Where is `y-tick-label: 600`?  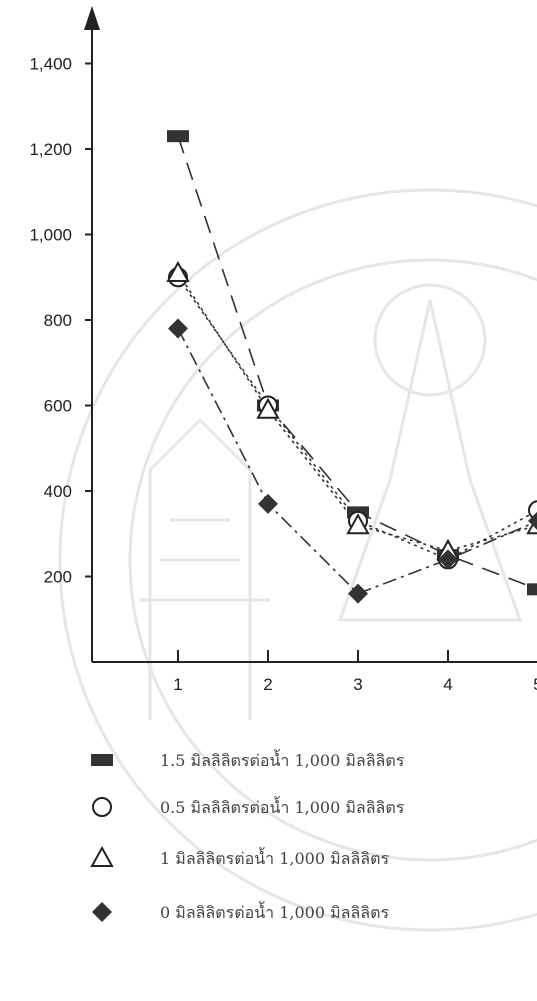
y-tick-label: 600 is located at coordinates (58, 406).